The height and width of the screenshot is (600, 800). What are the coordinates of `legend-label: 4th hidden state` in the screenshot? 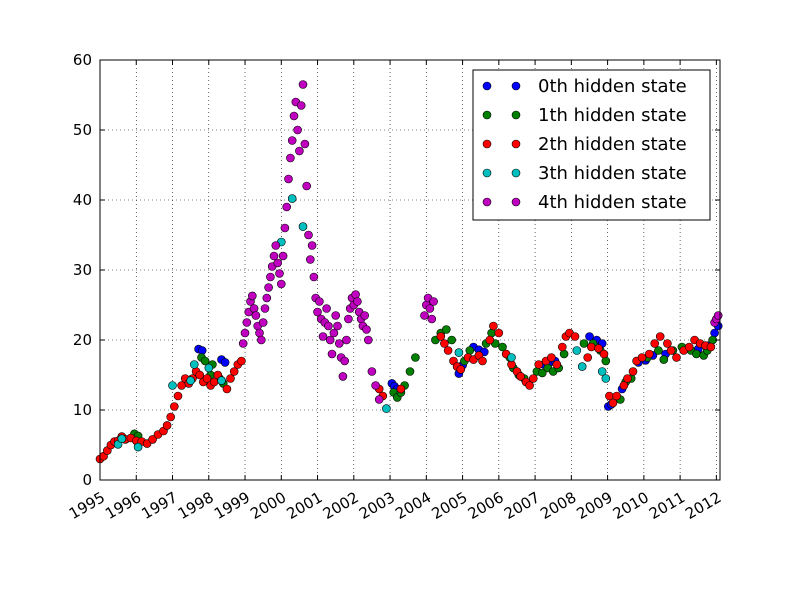 It's located at (612, 202).